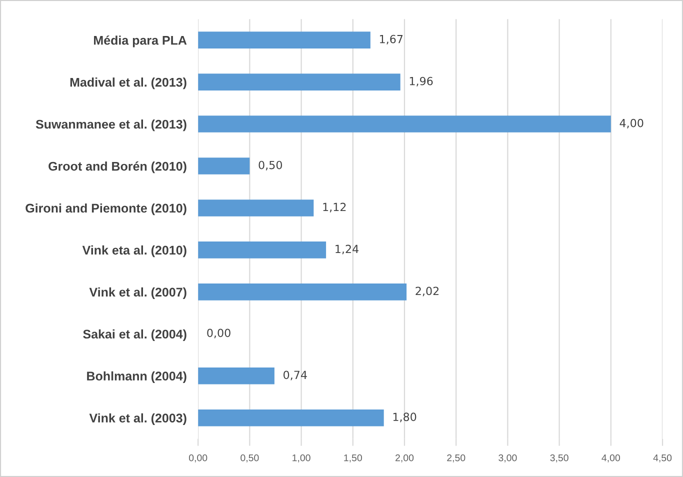 The image size is (683, 477). What do you see at coordinates (632, 123) in the screenshot?
I see `data-label: 4,00` at bounding box center [632, 123].